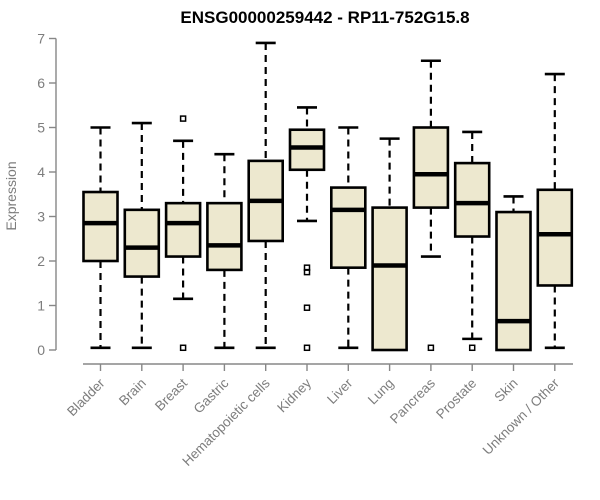 The width and height of the screenshot is (600, 500). Describe the element at coordinates (505, 390) in the screenshot. I see `x-category-label-skin: Skin` at that location.